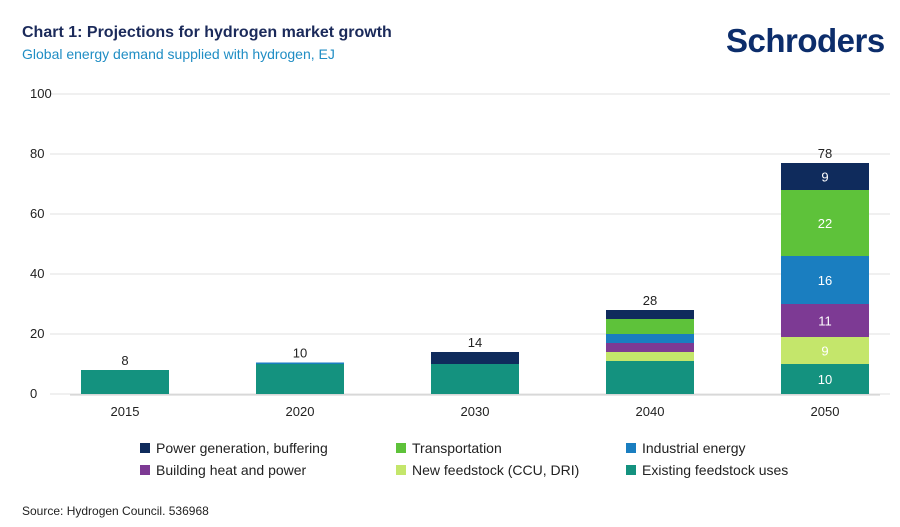 This screenshot has height=527, width=900. I want to click on legend-label: Power generation, buffering, so click(242, 448).